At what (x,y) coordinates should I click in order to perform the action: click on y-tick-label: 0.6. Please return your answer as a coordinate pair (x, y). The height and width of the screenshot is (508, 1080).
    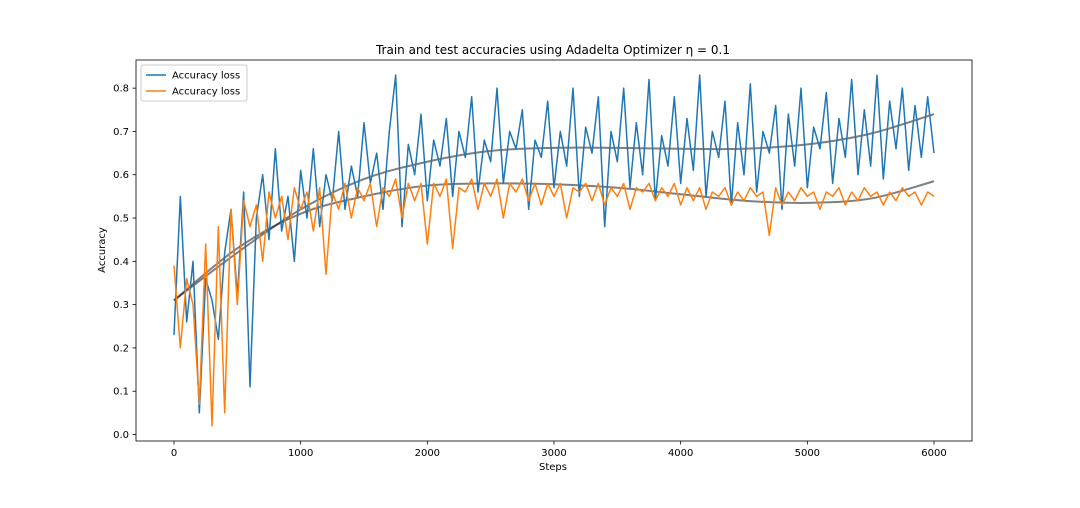
    Looking at the image, I should click on (121, 175).